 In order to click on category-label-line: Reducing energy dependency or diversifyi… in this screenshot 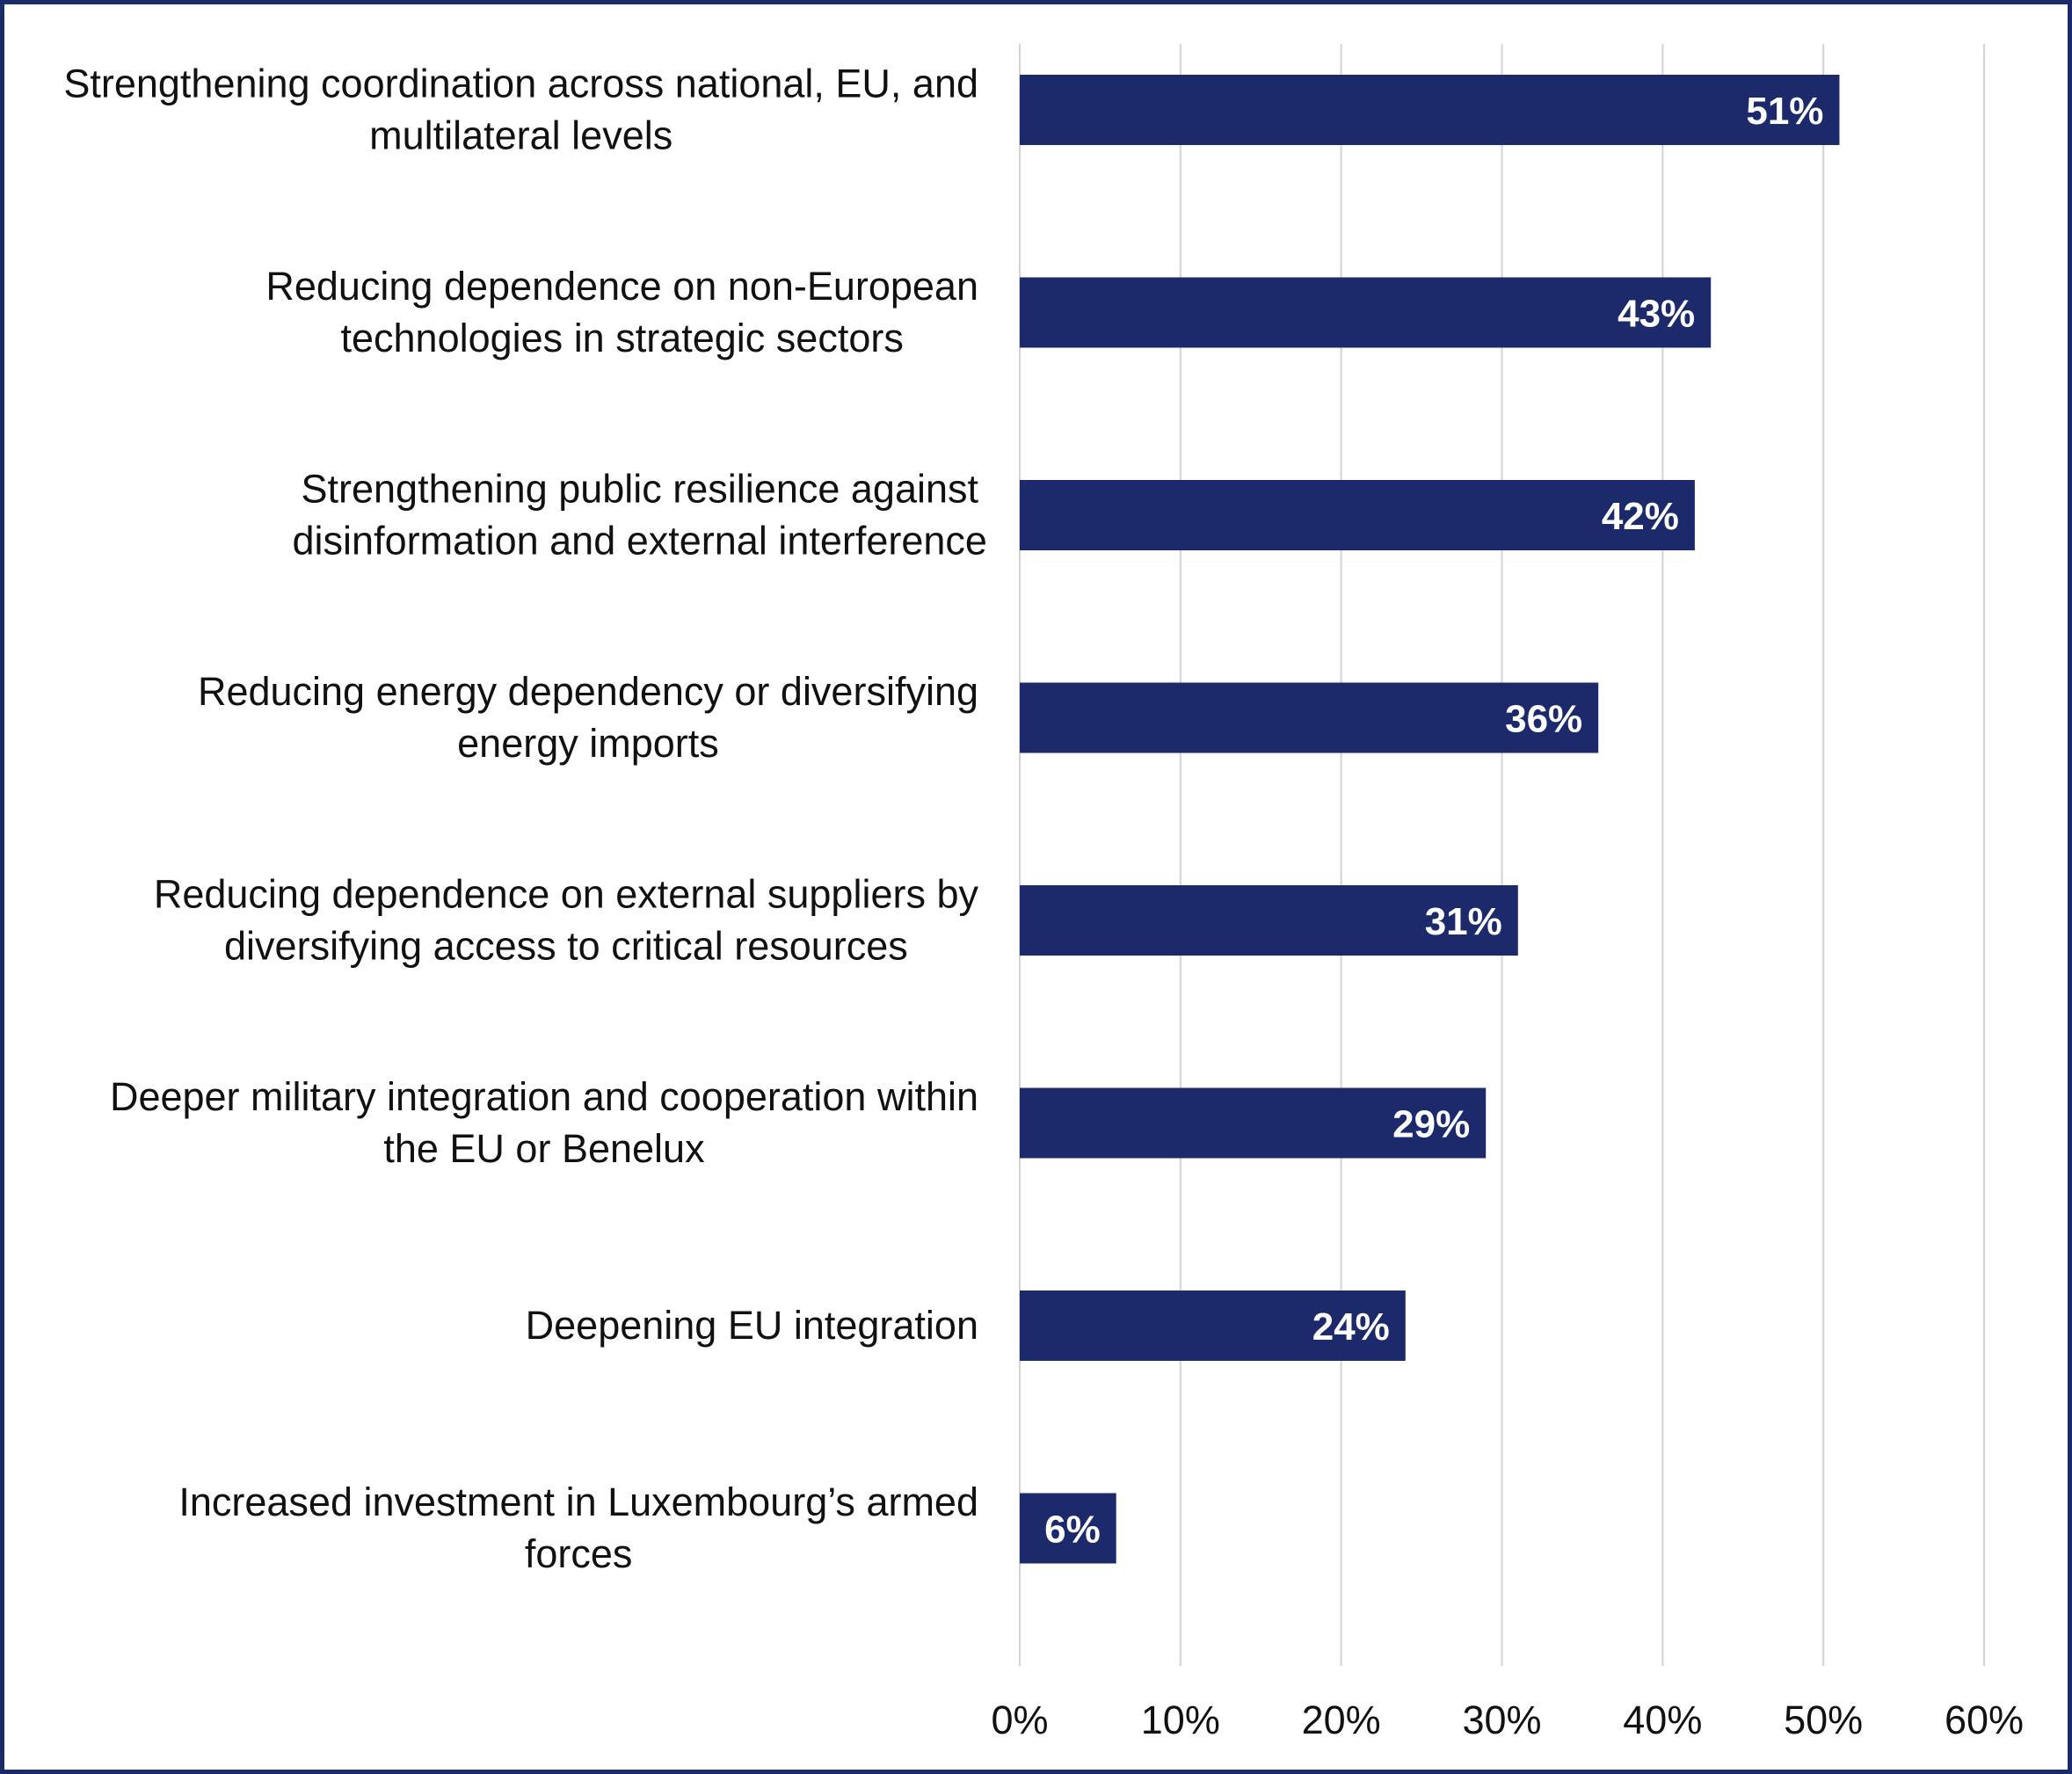, I will do `click(588, 692)`.